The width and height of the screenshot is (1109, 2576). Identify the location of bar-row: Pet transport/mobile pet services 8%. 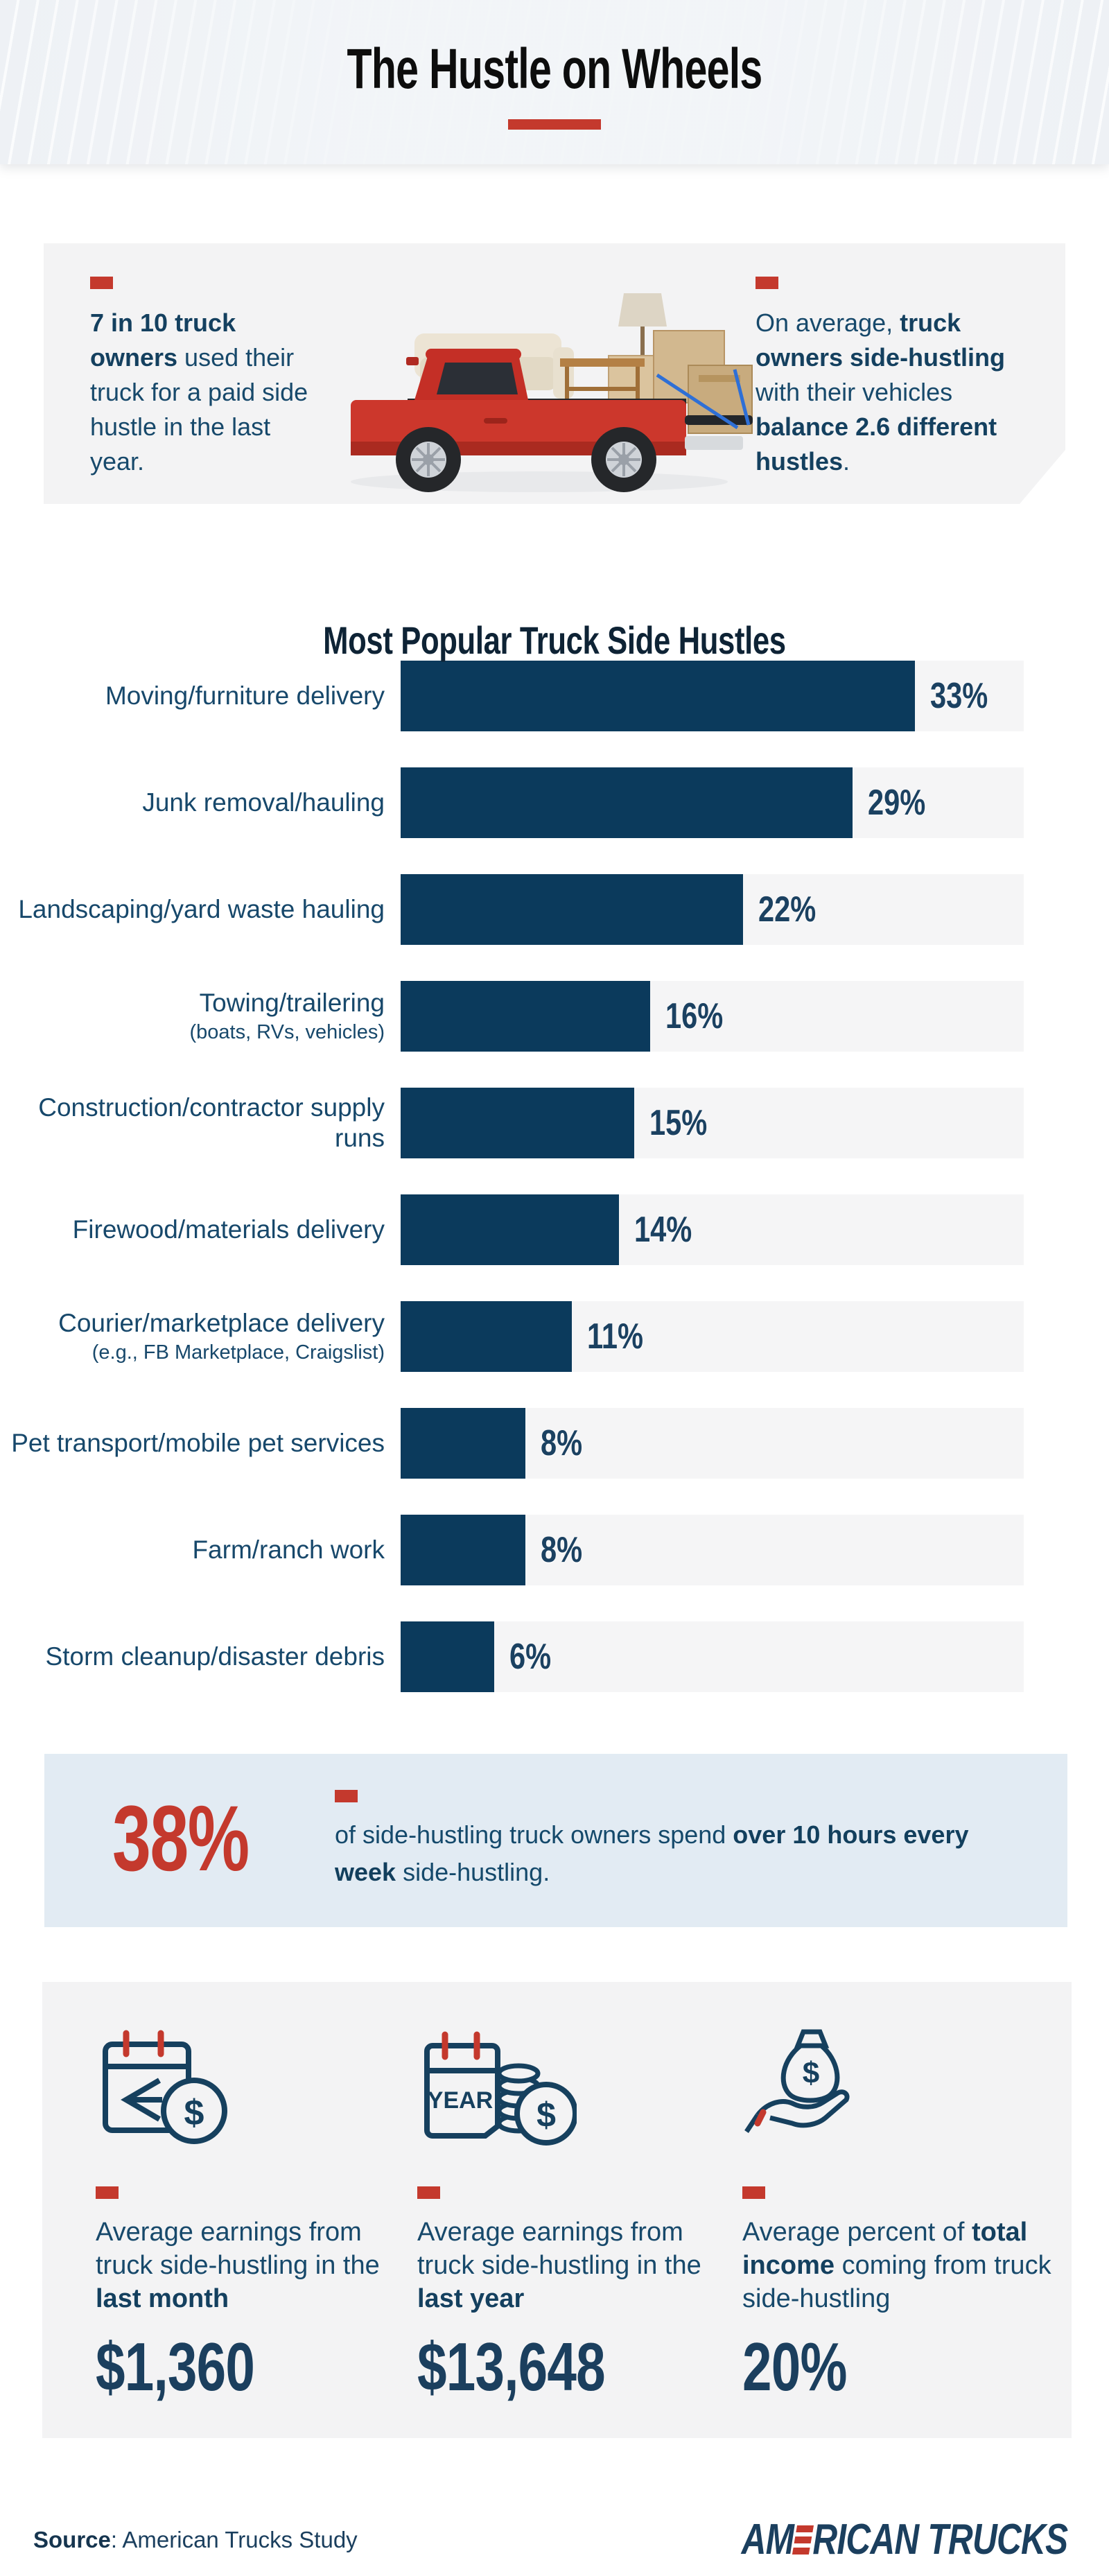
(554, 1443).